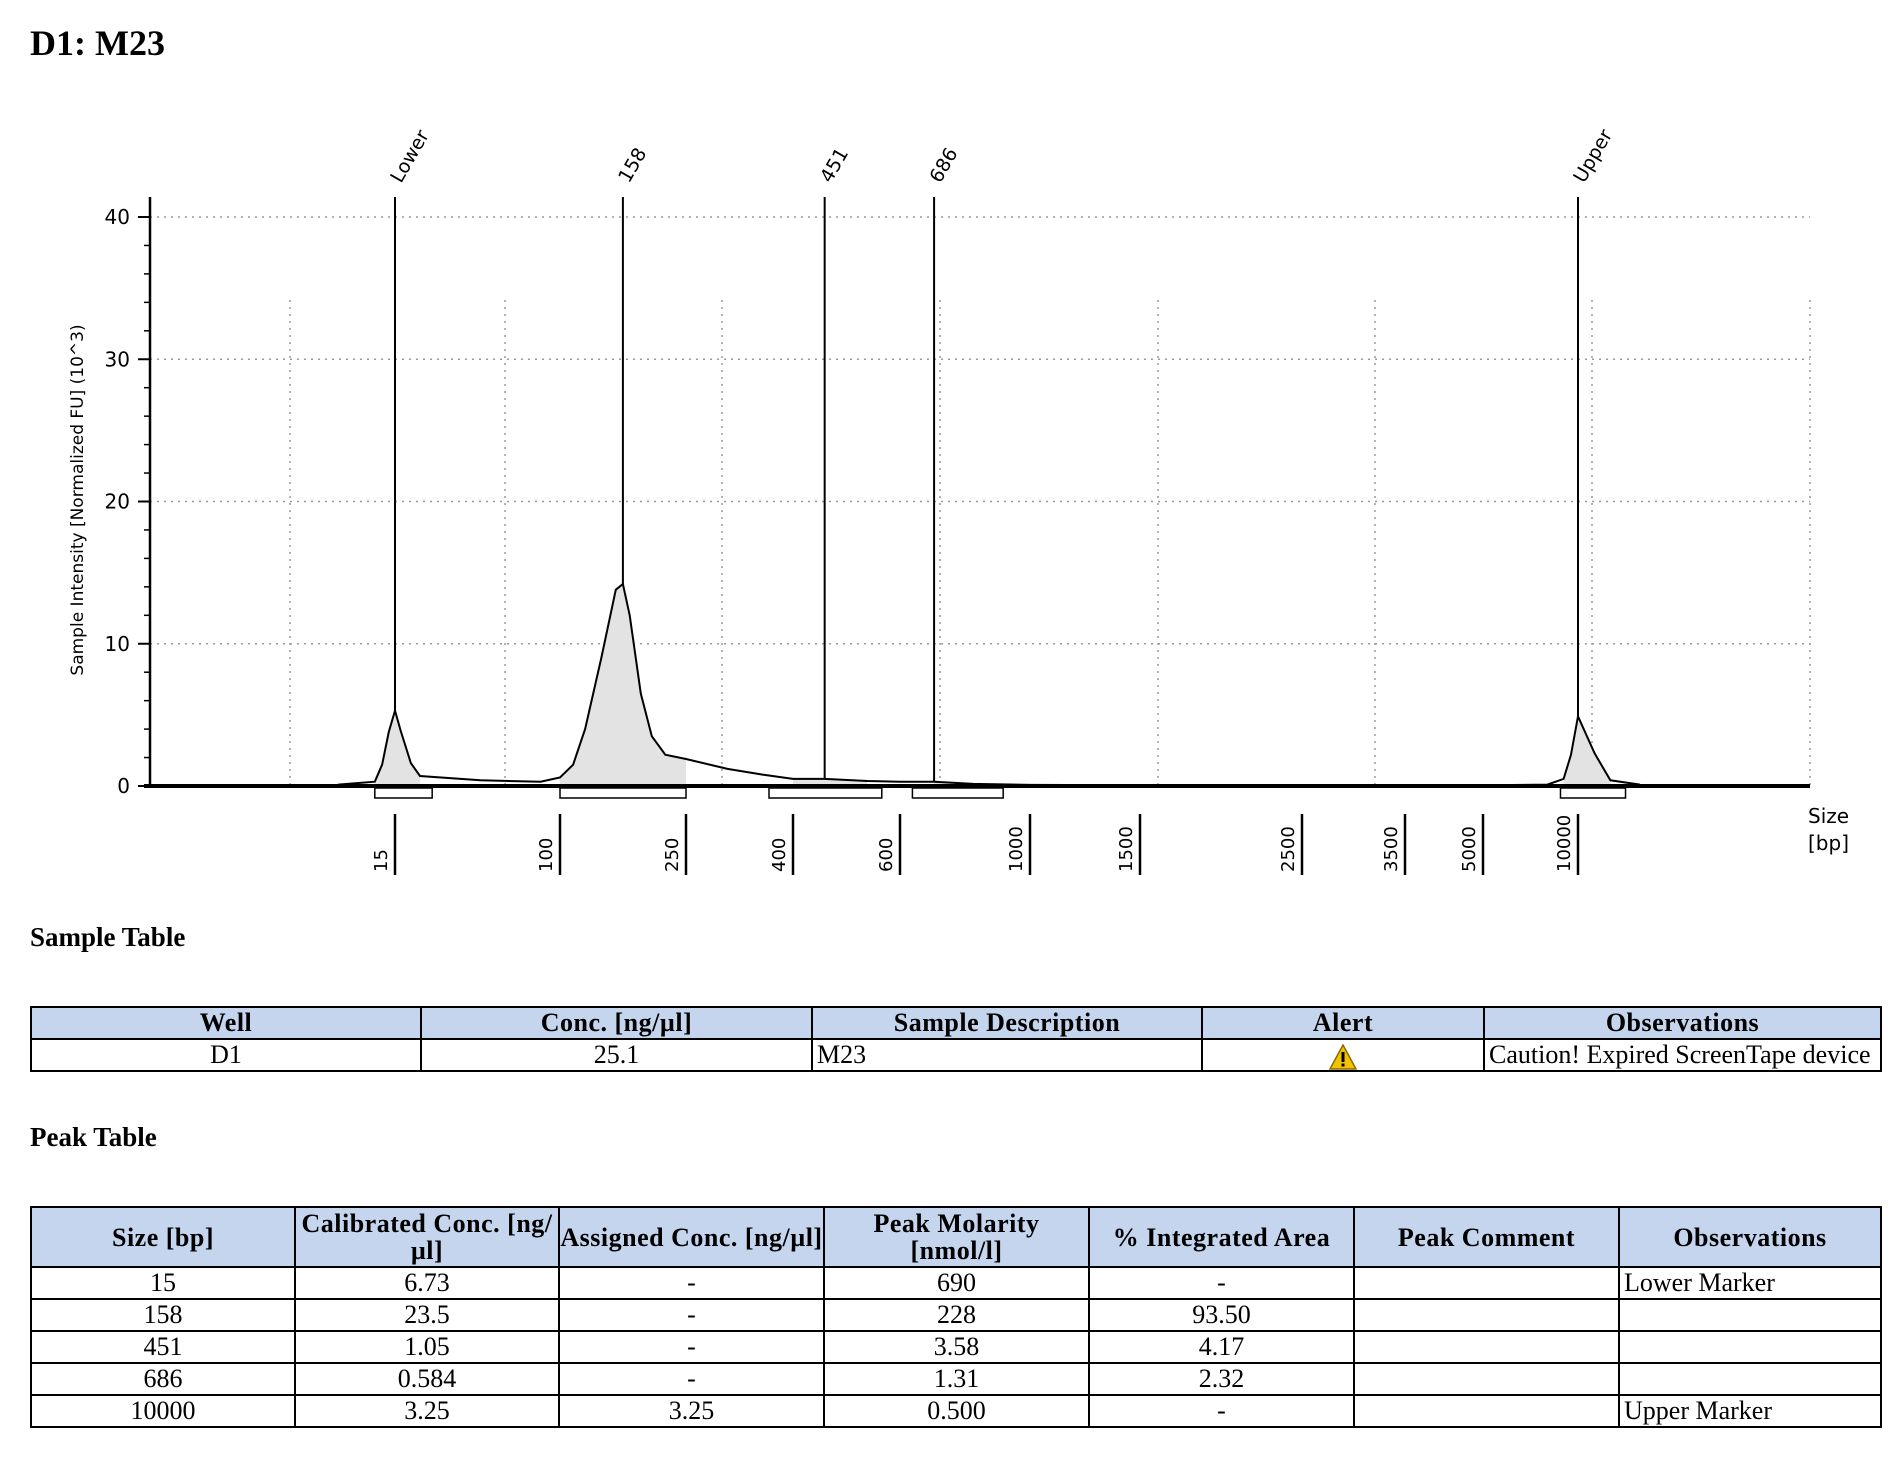 The height and width of the screenshot is (1460, 1904). I want to click on cell-description: M23, so click(1007, 1055).